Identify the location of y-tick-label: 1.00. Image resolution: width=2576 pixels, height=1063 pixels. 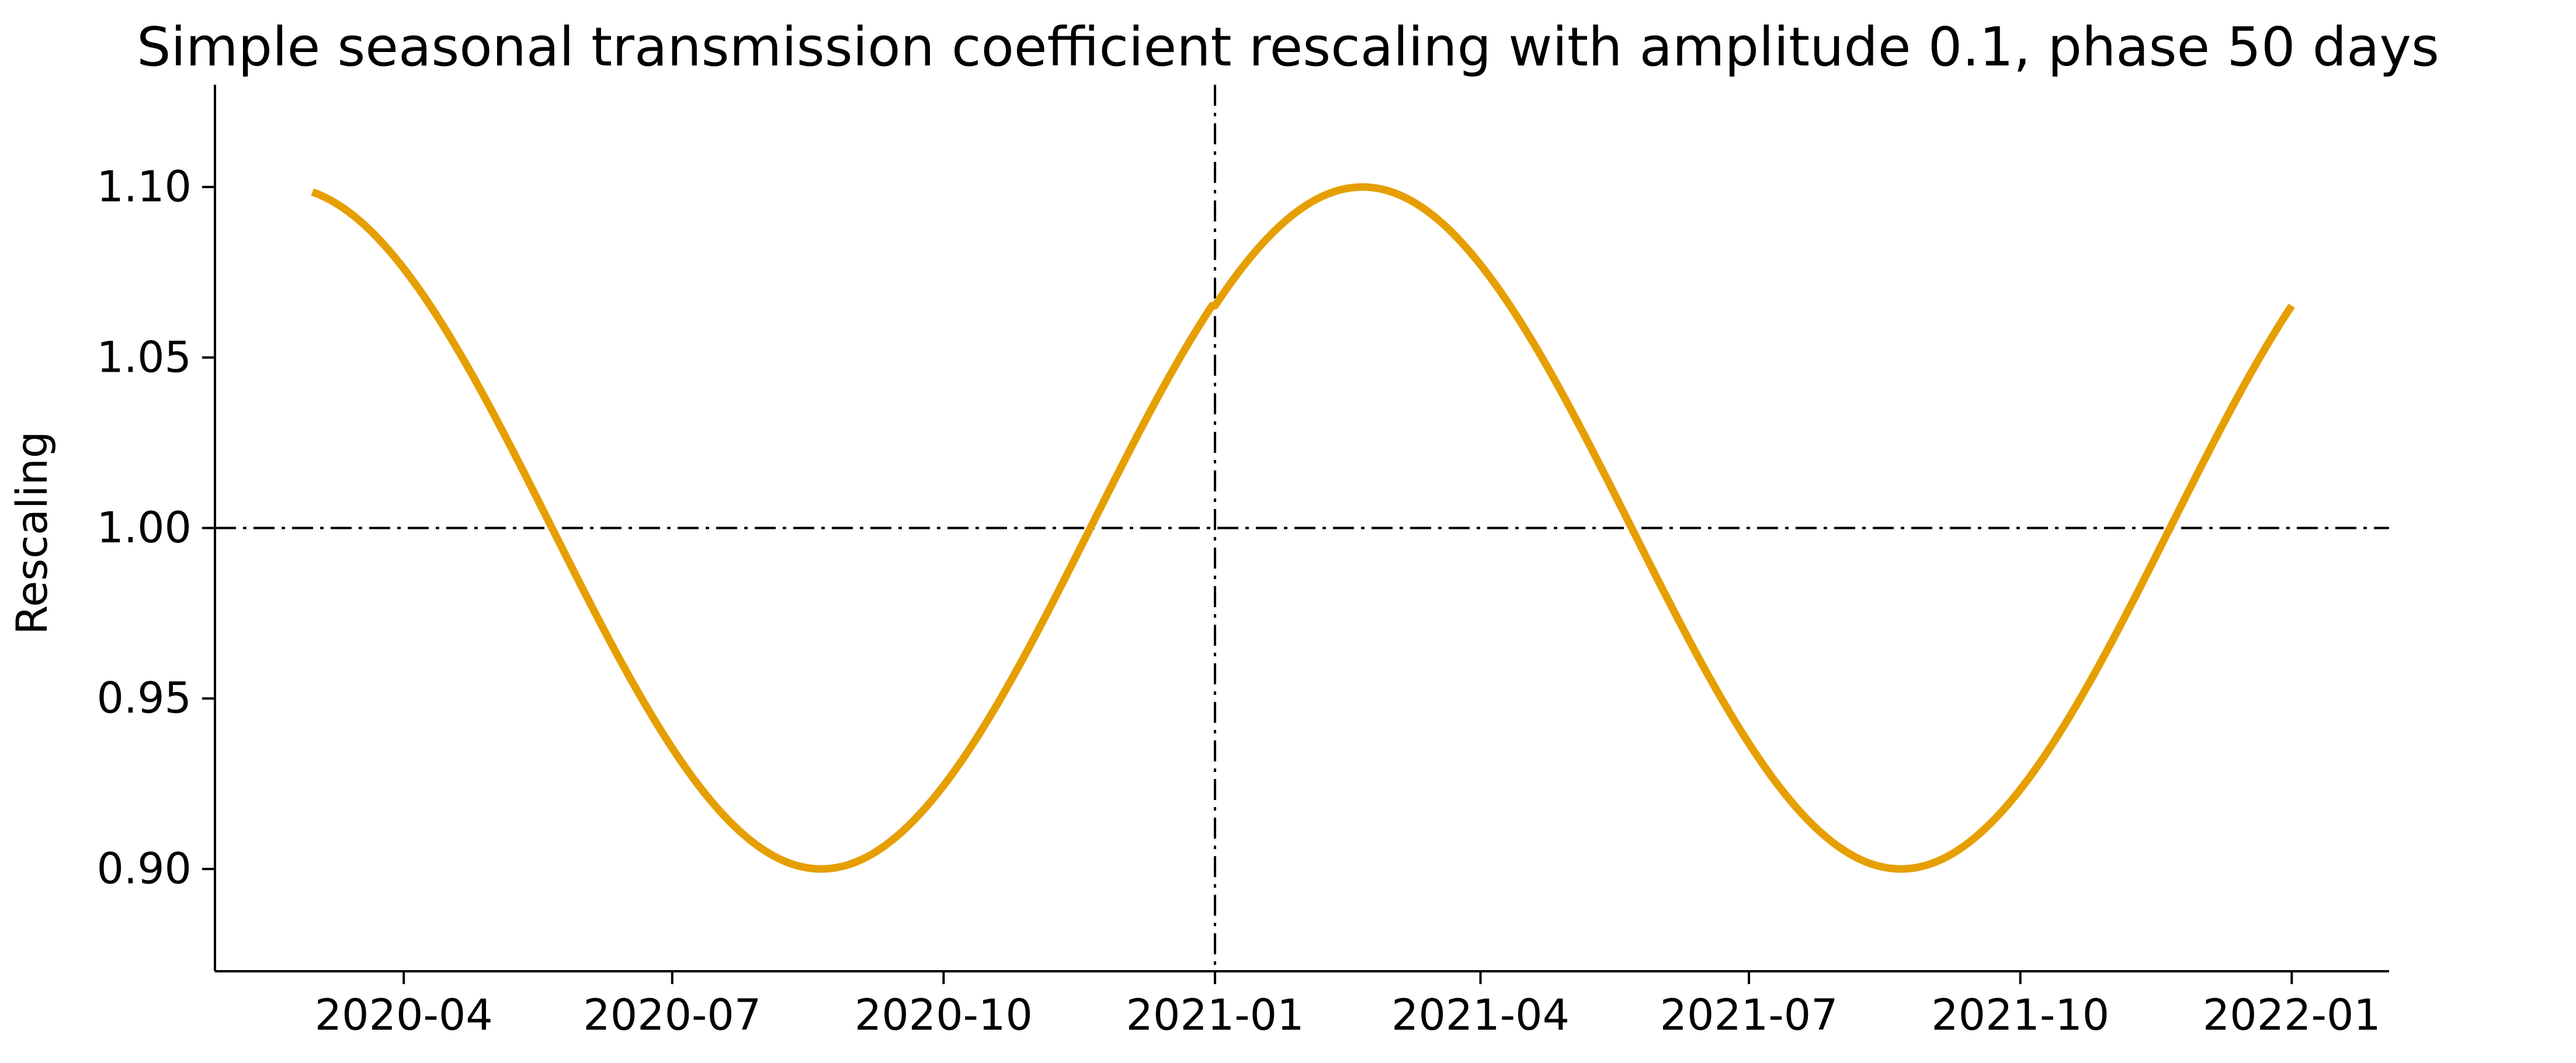
(144, 528).